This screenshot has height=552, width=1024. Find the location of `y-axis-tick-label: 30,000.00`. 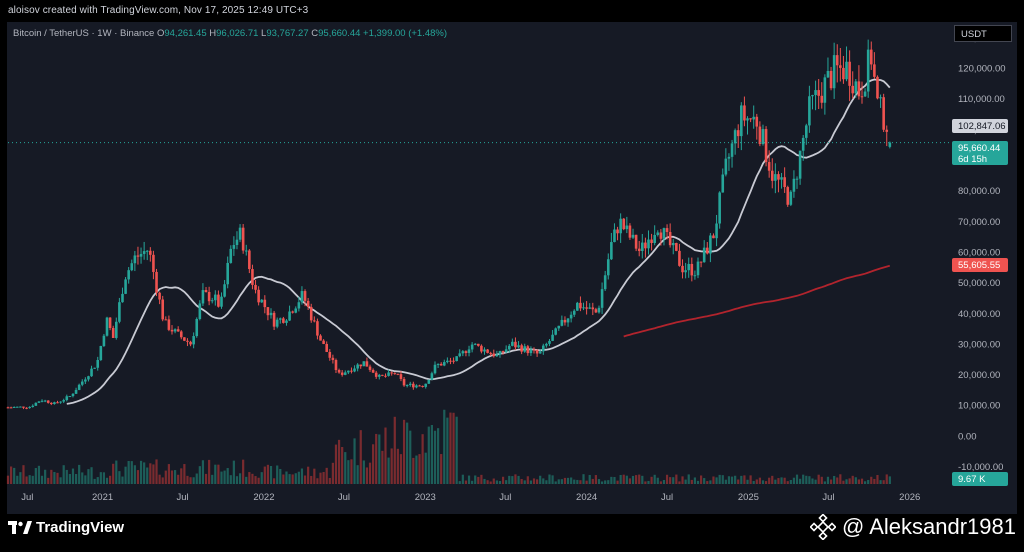

y-axis-tick-label: 30,000.00 is located at coordinates (979, 344).